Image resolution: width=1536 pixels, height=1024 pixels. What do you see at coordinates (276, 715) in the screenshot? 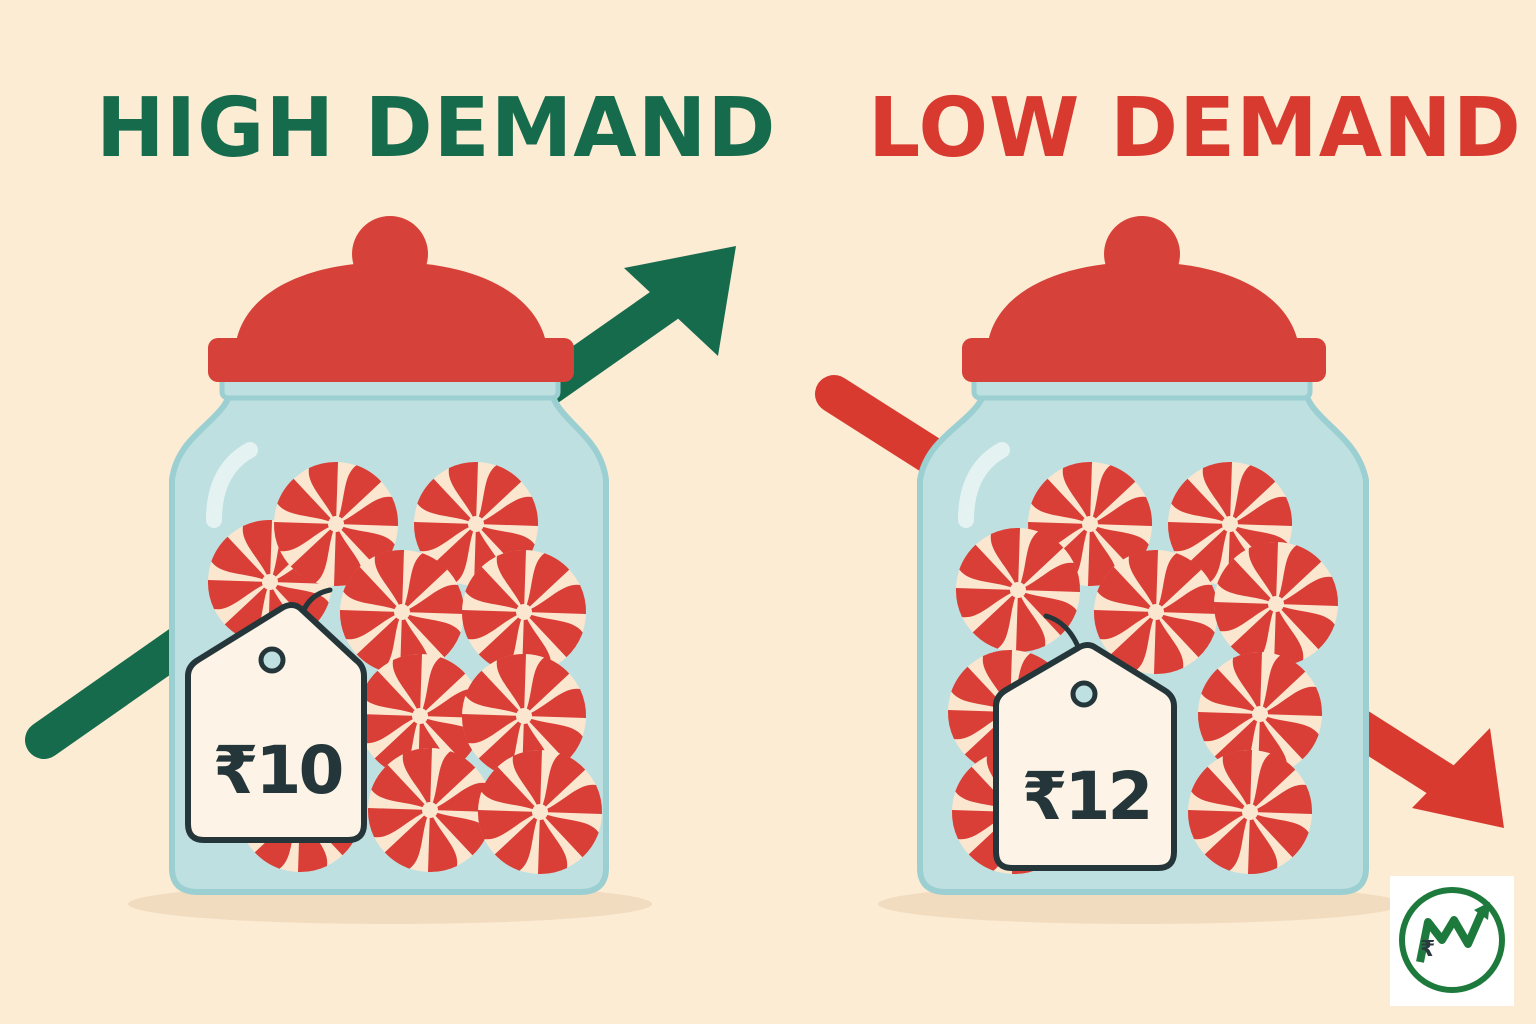
I see `price-tag-left` at bounding box center [276, 715].